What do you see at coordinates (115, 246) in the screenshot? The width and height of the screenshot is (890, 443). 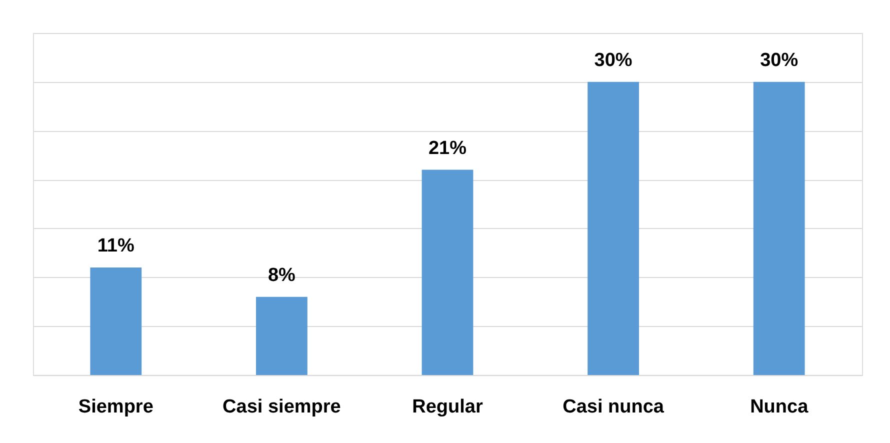 I see `data-label: 11%` at bounding box center [115, 246].